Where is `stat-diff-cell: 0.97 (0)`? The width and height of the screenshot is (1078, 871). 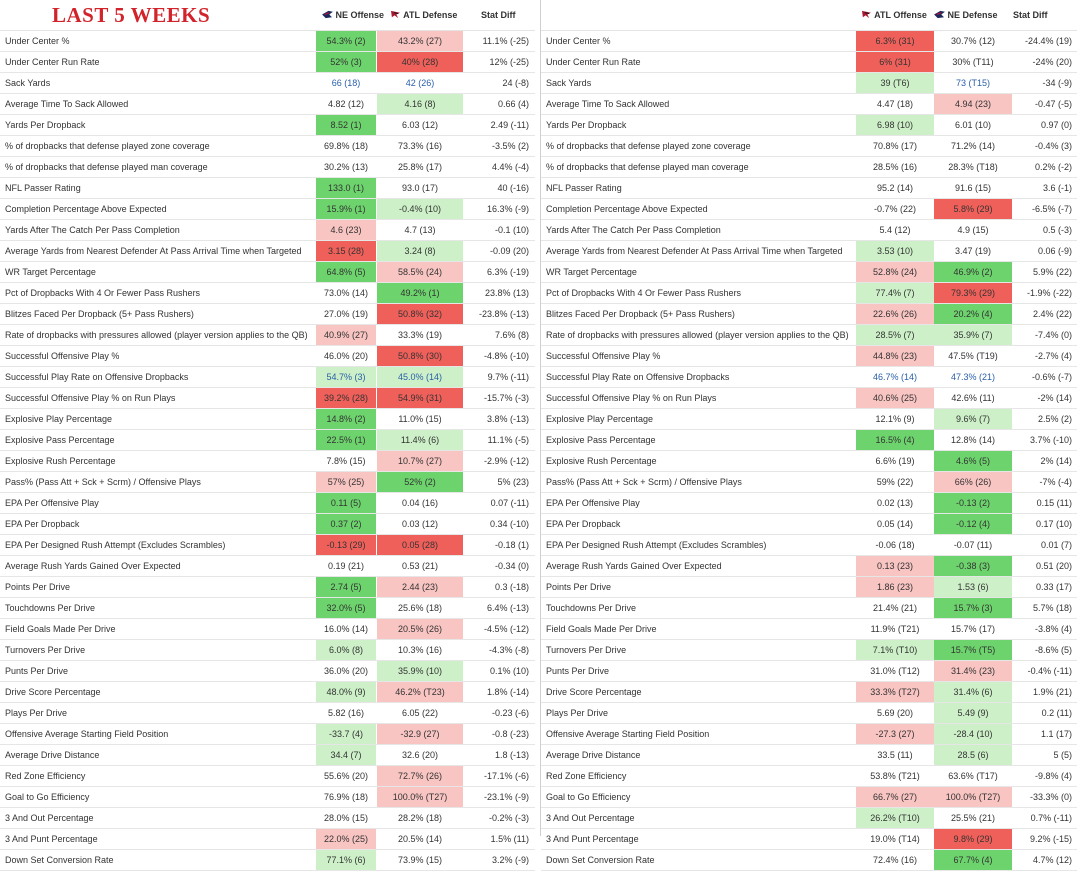
stat-diff-cell: 0.97 (0) is located at coordinates (1056, 125).